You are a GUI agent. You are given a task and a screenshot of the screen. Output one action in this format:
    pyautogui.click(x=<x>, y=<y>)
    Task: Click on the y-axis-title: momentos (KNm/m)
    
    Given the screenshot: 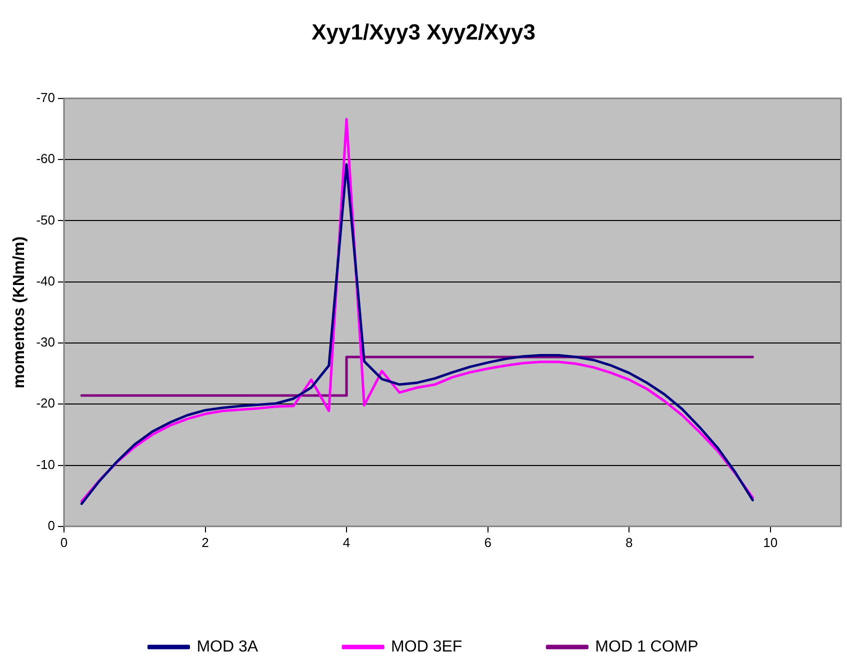 What is the action you would take?
    pyautogui.click(x=19, y=312)
    